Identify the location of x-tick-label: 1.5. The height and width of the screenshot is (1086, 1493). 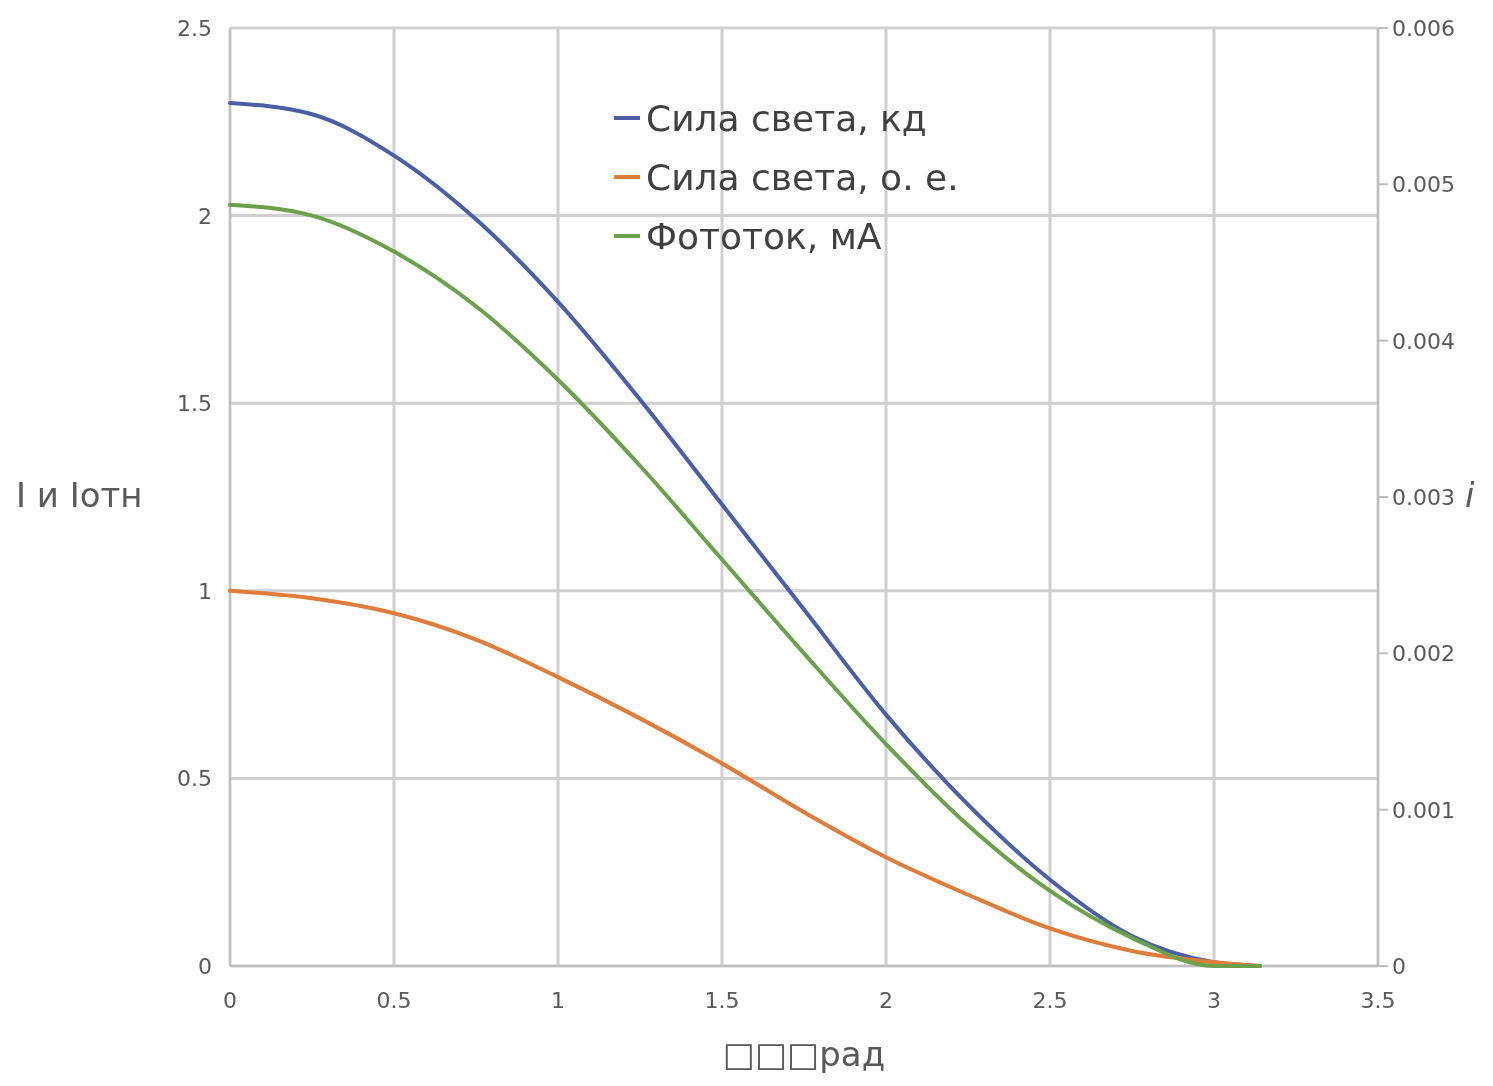
(722, 1000).